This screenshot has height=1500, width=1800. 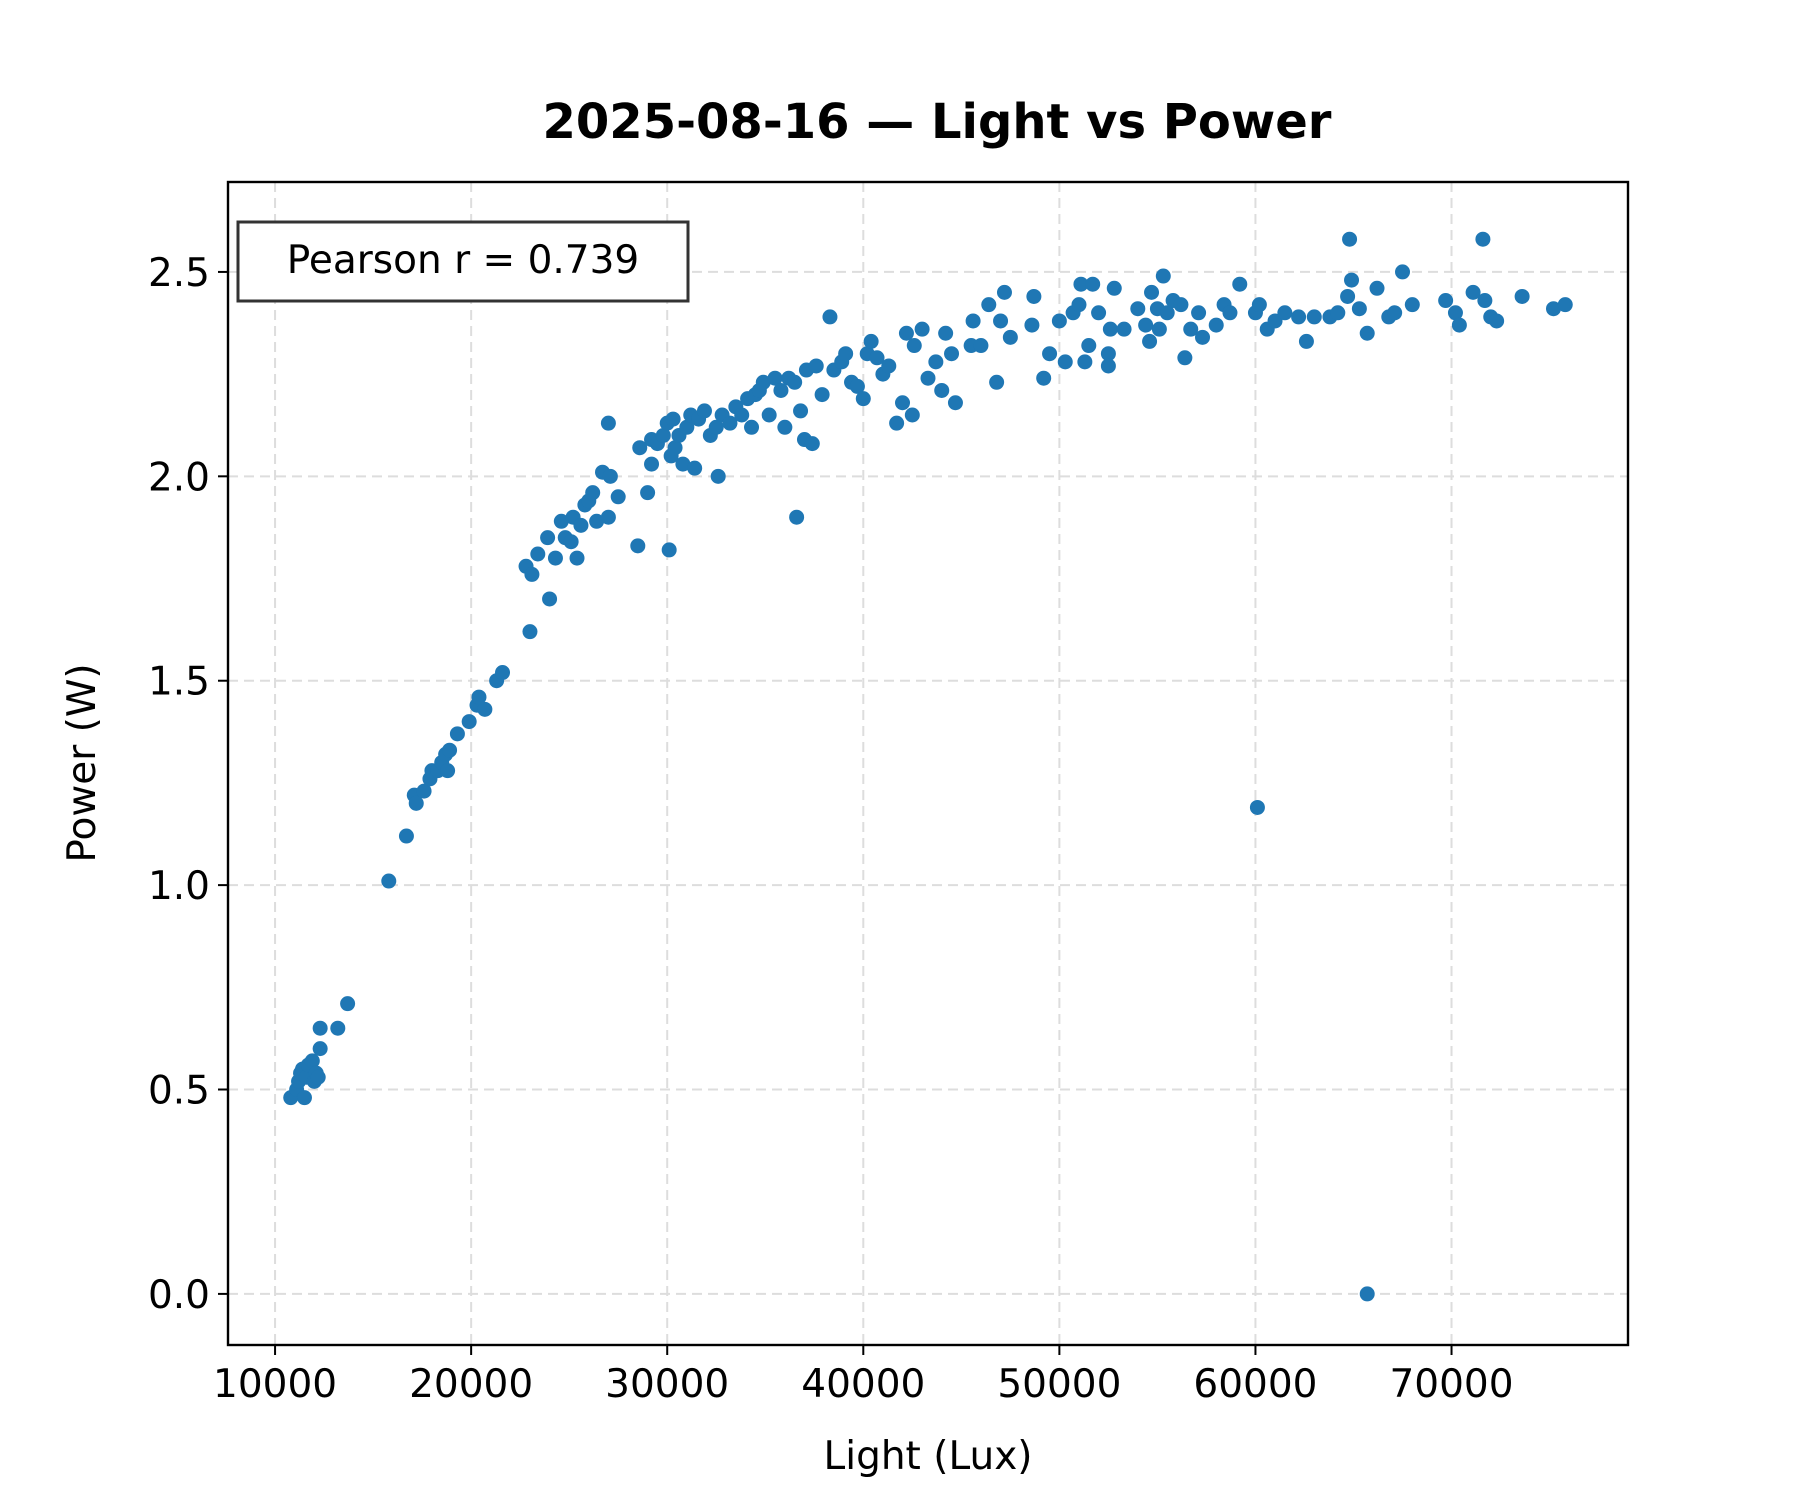 I want to click on annotation-box: Pearson r = 0.739, so click(x=463, y=261).